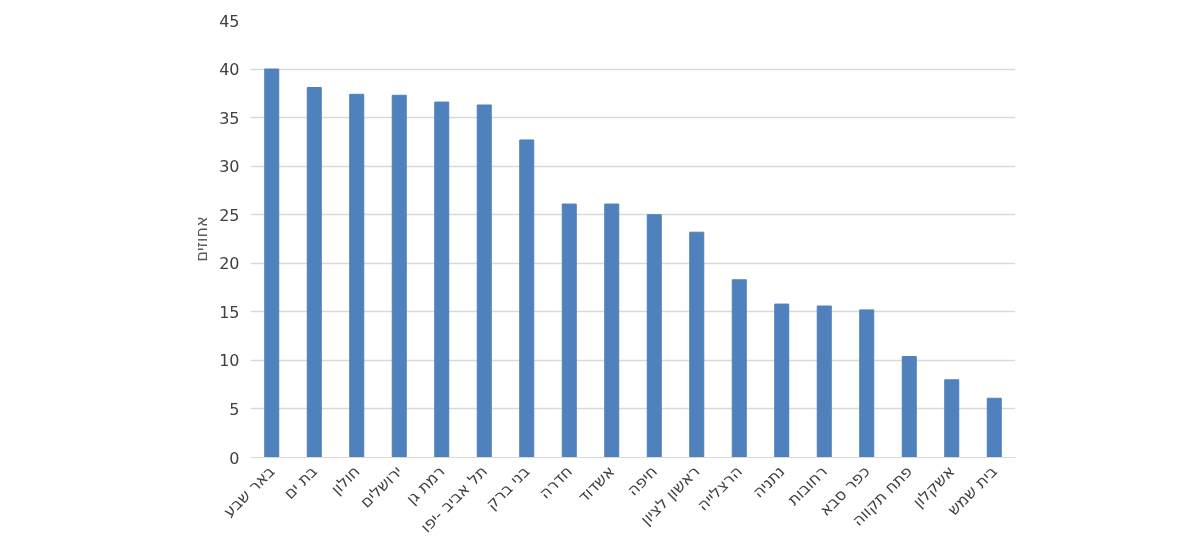 This screenshot has width=1200, height=545. Describe the element at coordinates (229, 264) in the screenshot. I see `y-tick-label: 20` at that location.